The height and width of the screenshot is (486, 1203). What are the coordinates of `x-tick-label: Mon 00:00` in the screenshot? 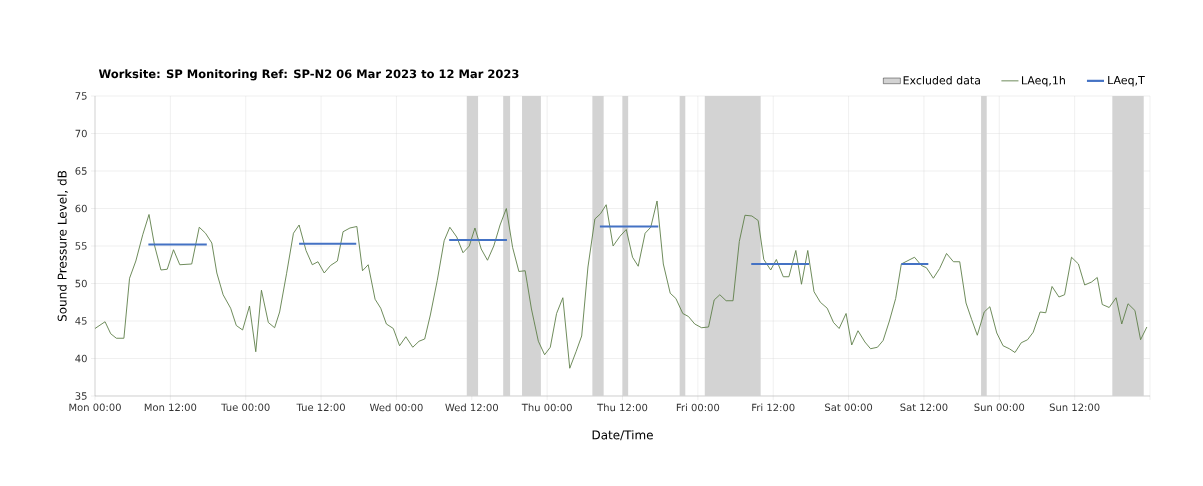 It's located at (95, 407).